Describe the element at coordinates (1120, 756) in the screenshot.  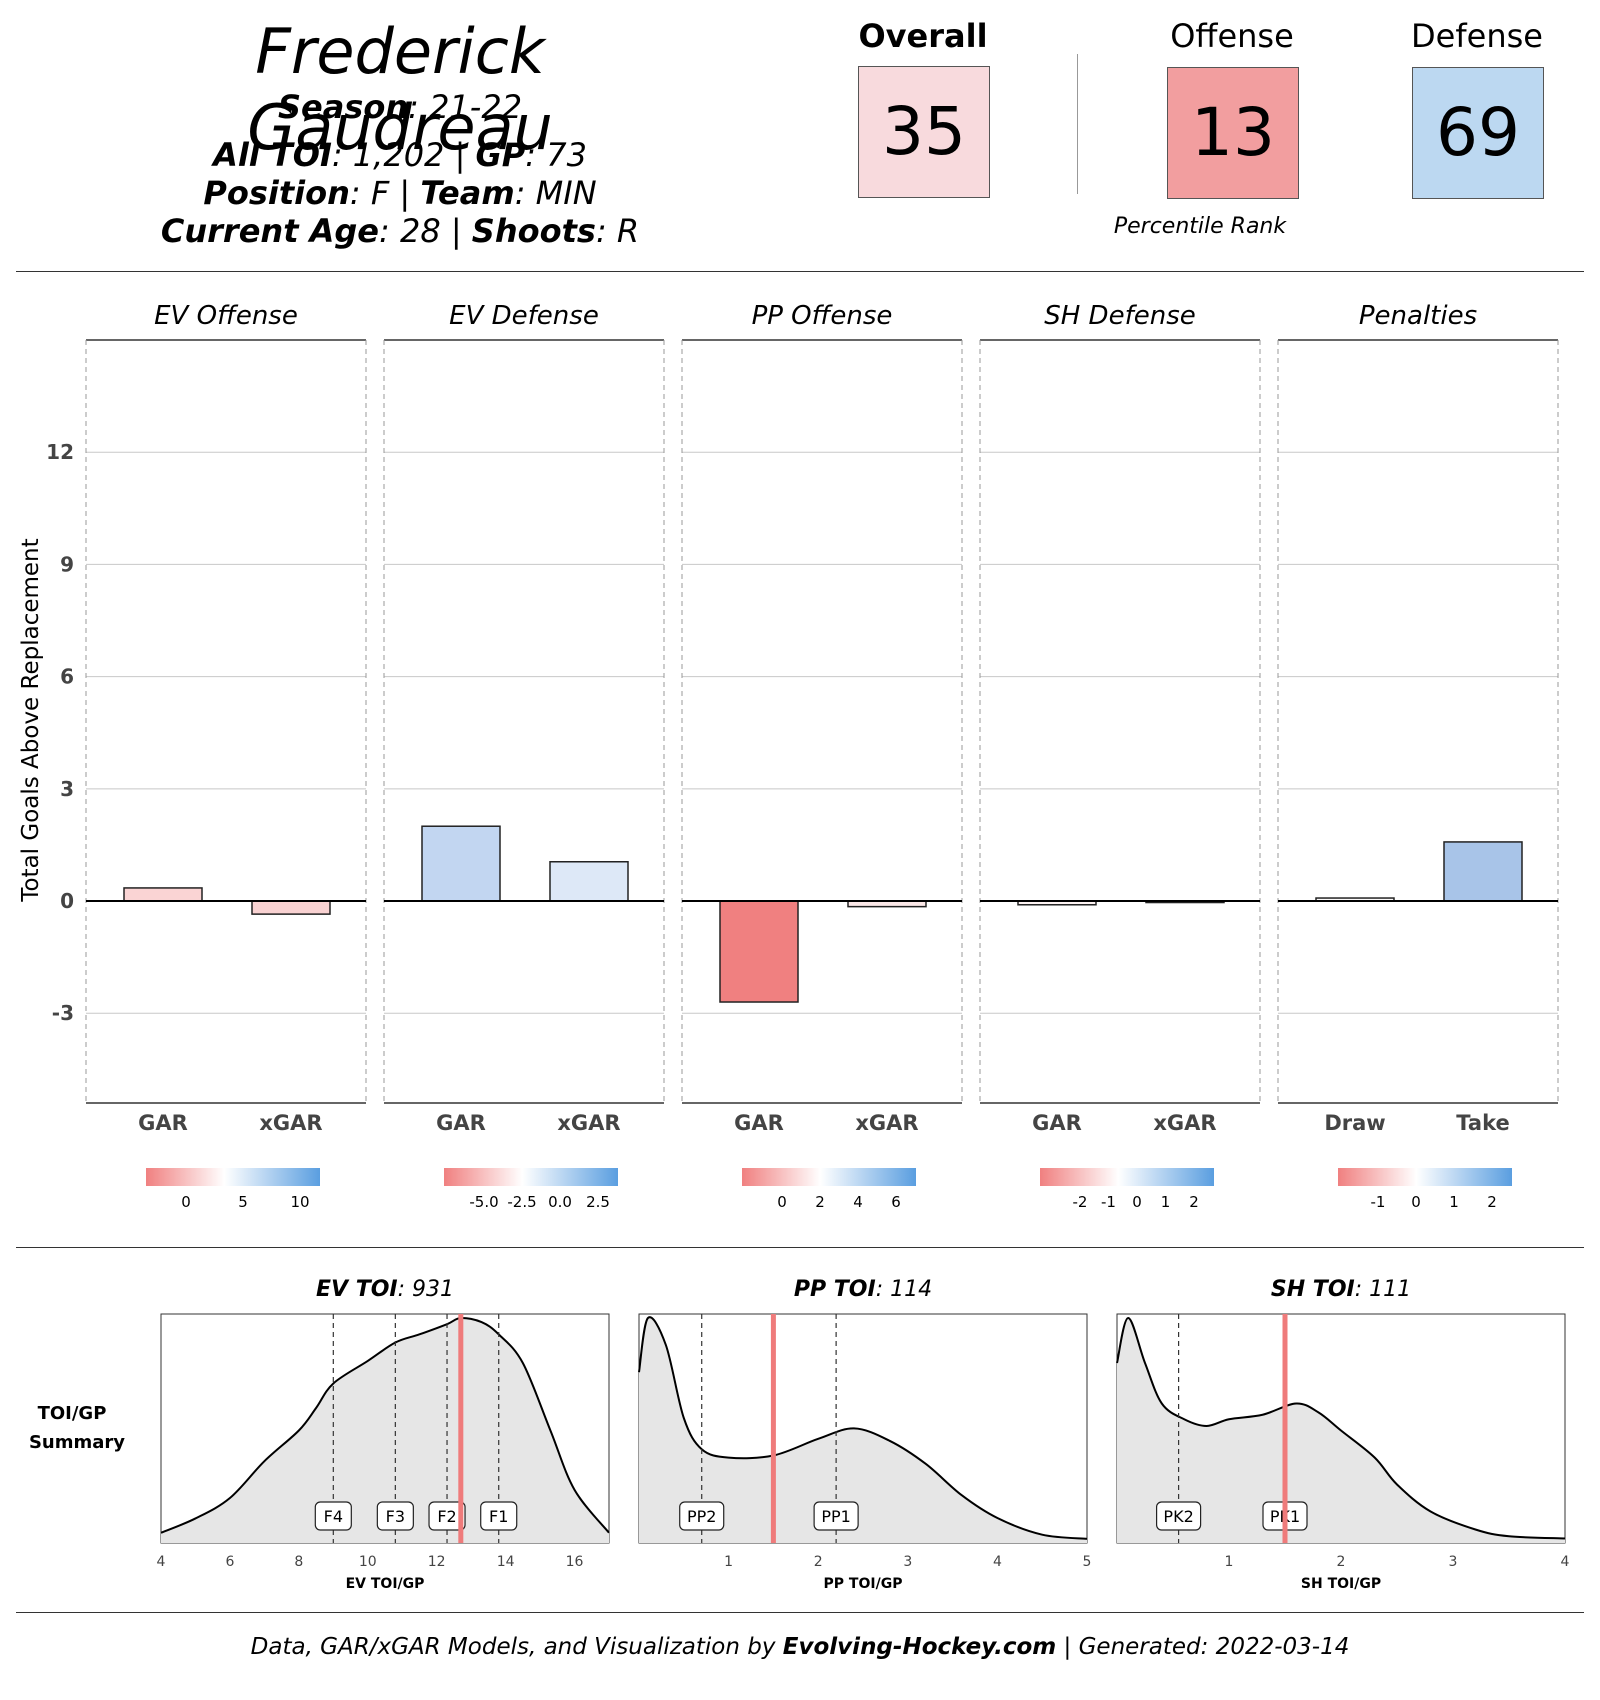
I see `gar-panel: SH Defense GAR xGAR -2 -1 0 1 2` at that location.